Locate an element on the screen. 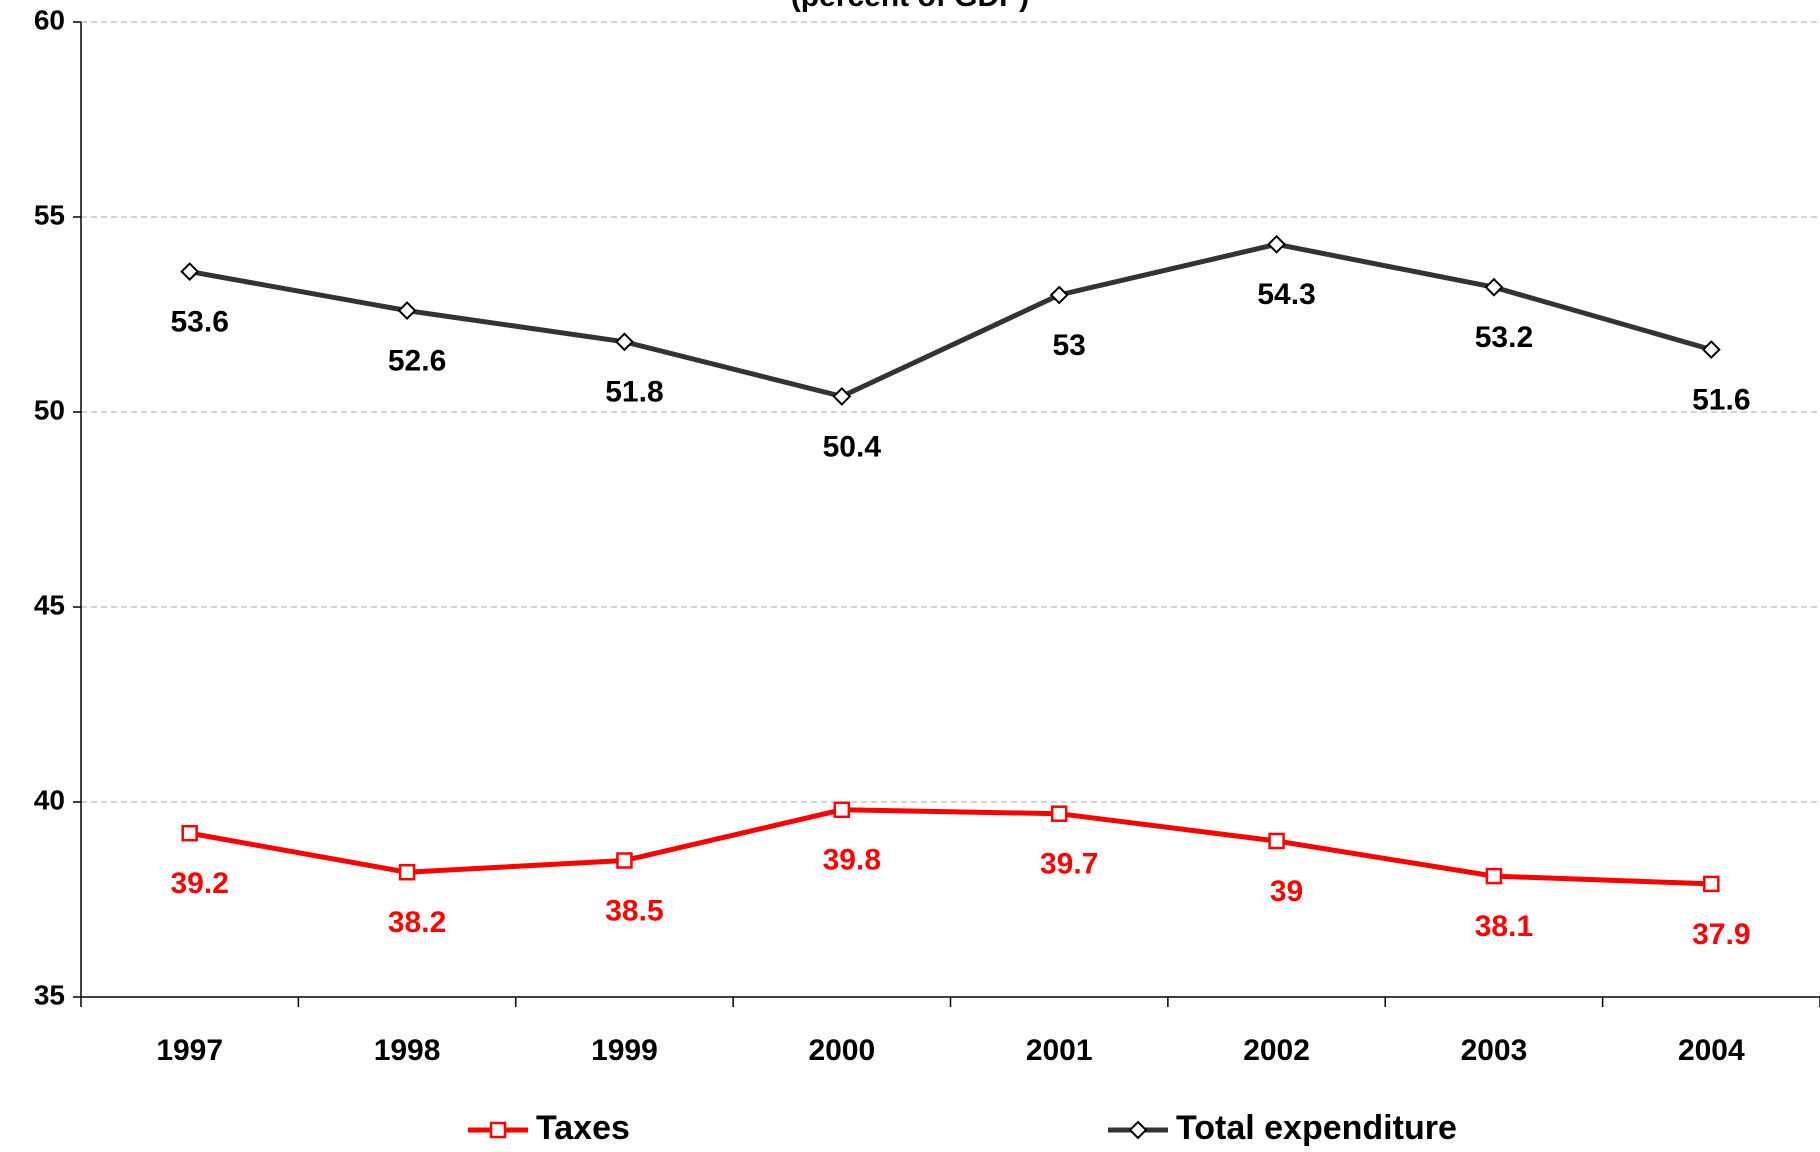 This screenshot has height=1152, width=1820. y-tick-label: 35 is located at coordinates (49, 994).